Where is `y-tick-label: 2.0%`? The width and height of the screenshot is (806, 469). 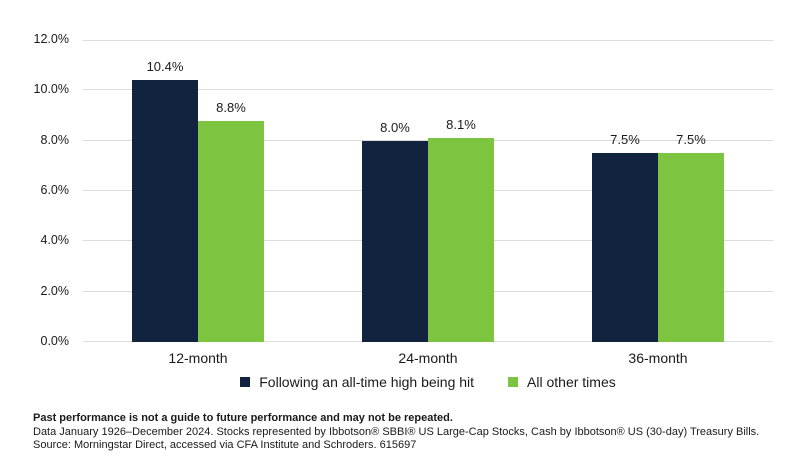
y-tick-label: 2.0% is located at coordinates (55, 291).